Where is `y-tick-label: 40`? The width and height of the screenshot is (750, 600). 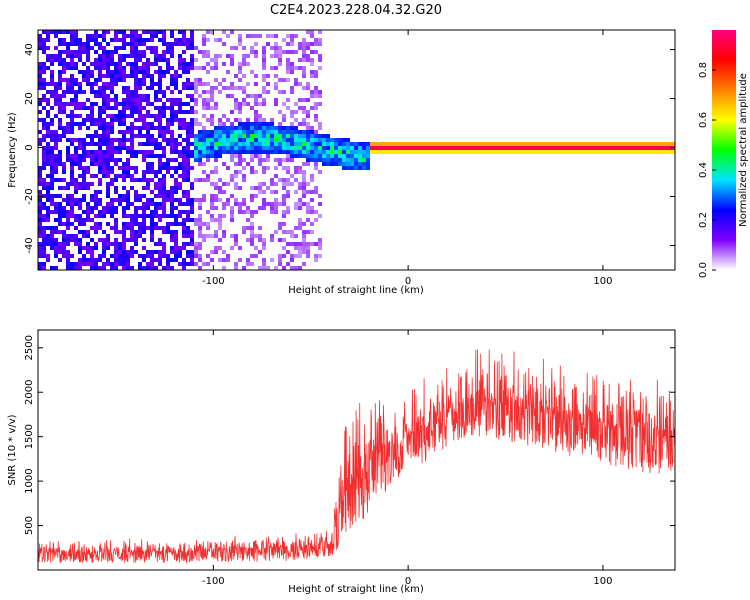 y-tick-label: 40 is located at coordinates (29, 49).